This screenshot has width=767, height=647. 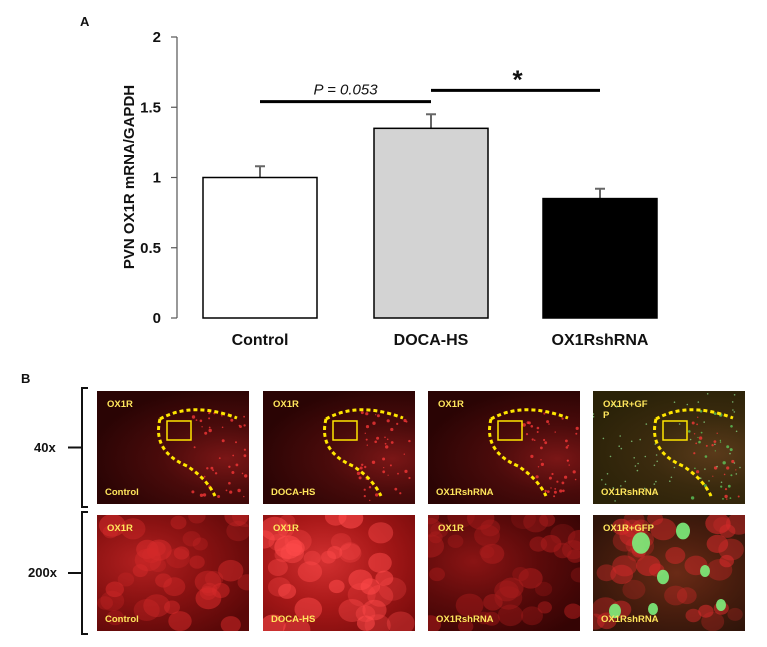 What do you see at coordinates (517, 79) in the screenshot?
I see `significance-label: *` at bounding box center [517, 79].